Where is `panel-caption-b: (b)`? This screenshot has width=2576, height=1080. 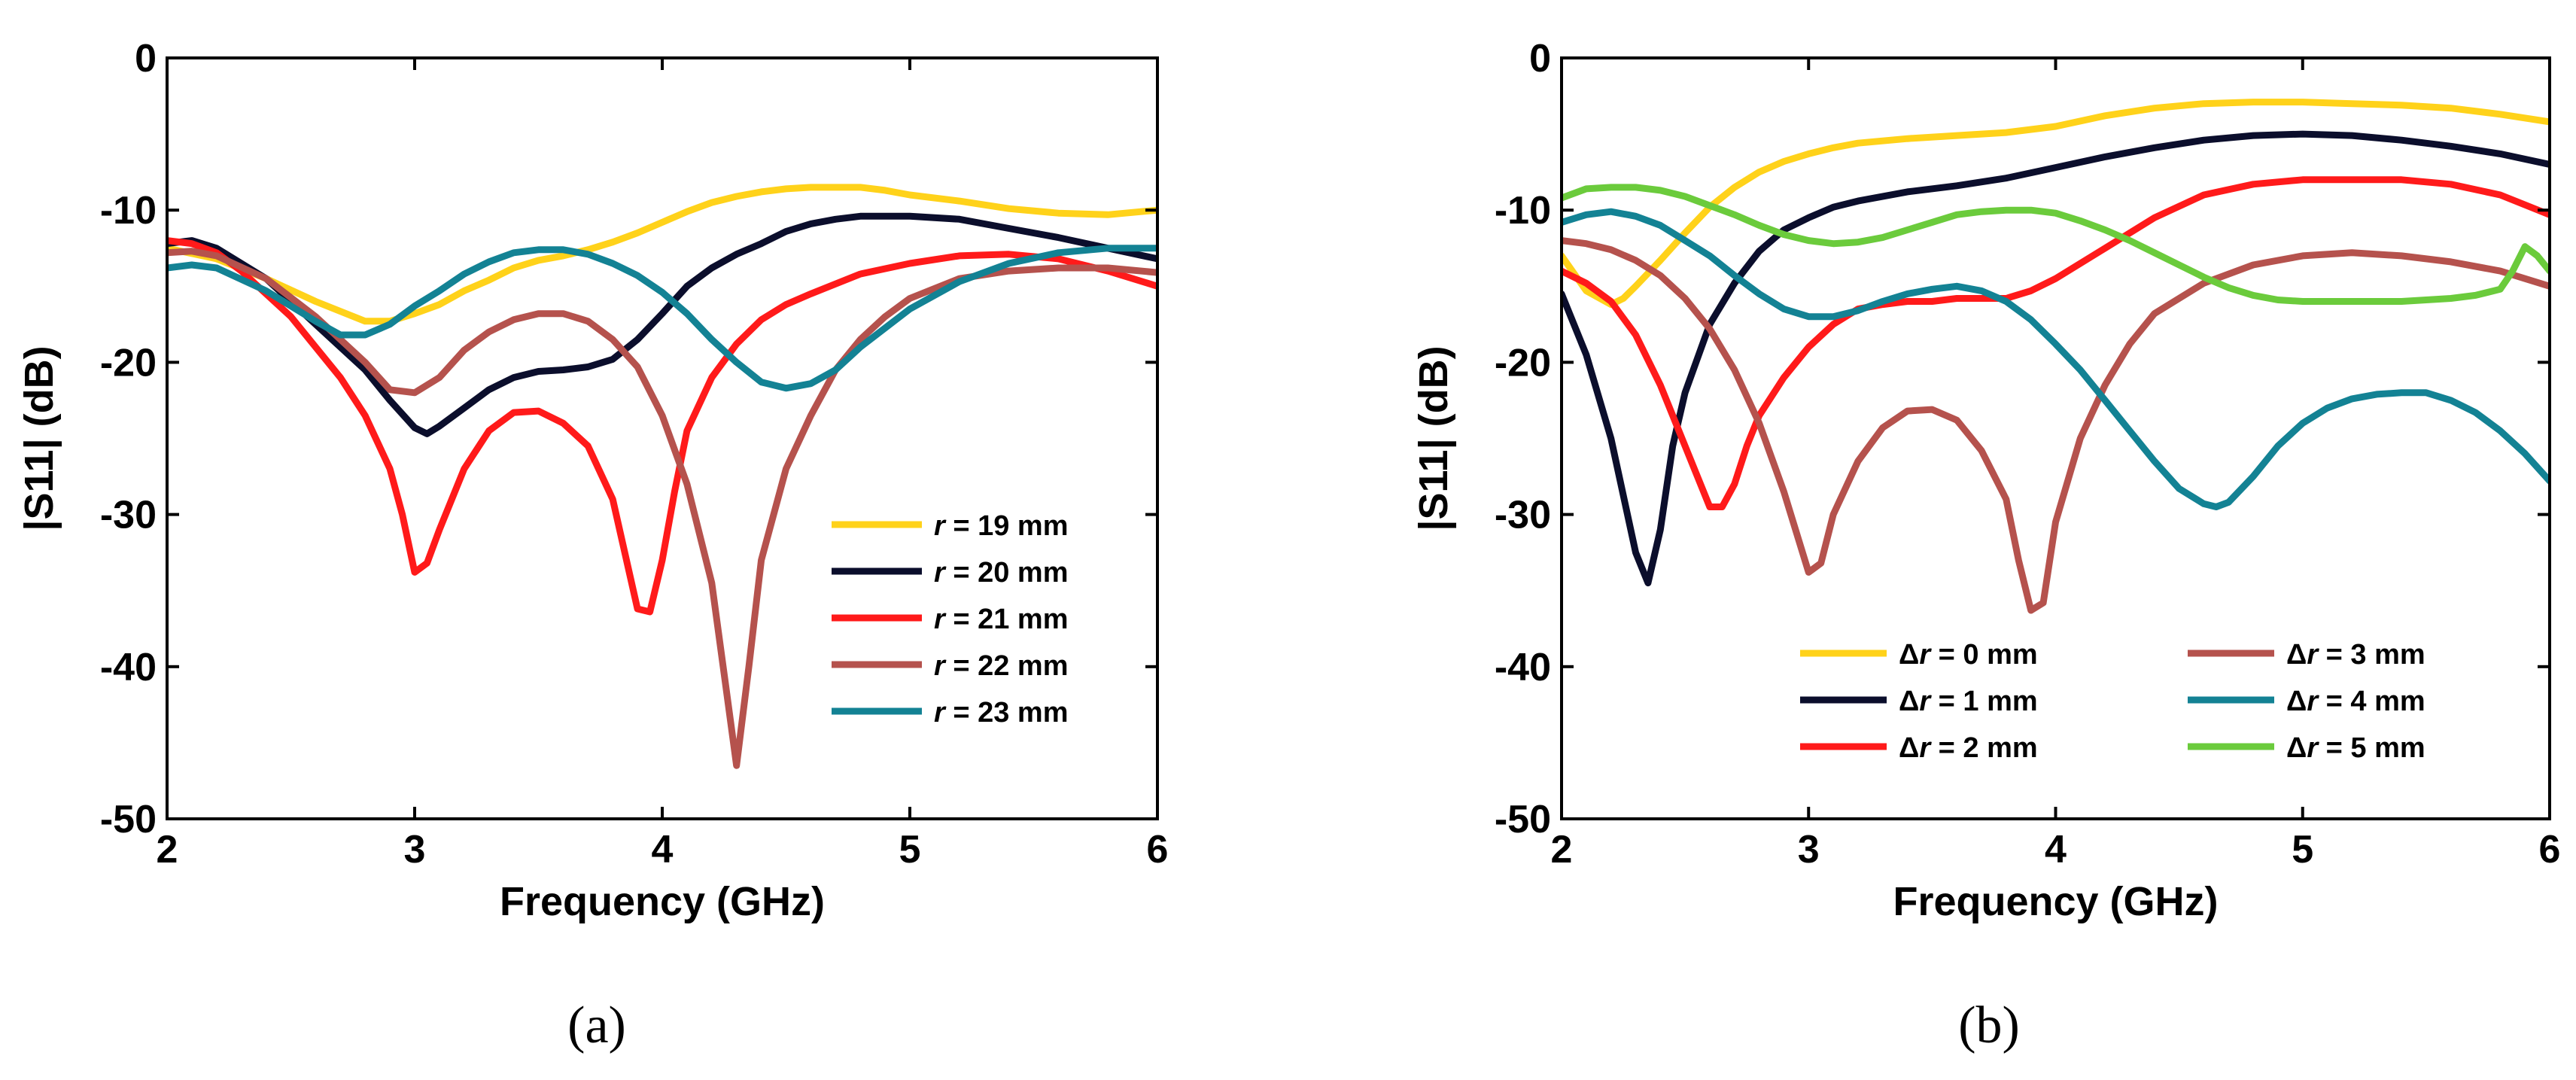 panel-caption-b: (b) is located at coordinates (1989, 1025).